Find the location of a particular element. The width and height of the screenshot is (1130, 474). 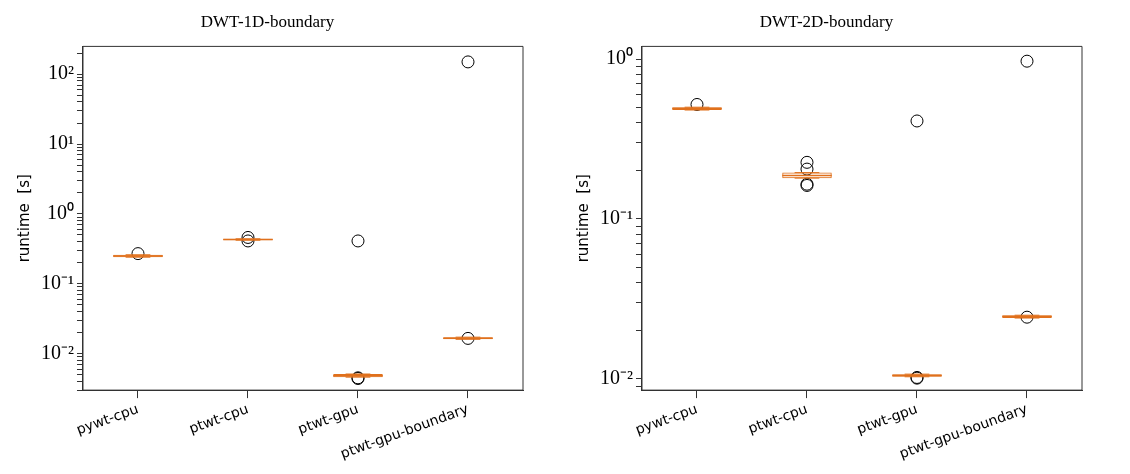

y-tick-label: 10² is located at coordinates (61, 72).